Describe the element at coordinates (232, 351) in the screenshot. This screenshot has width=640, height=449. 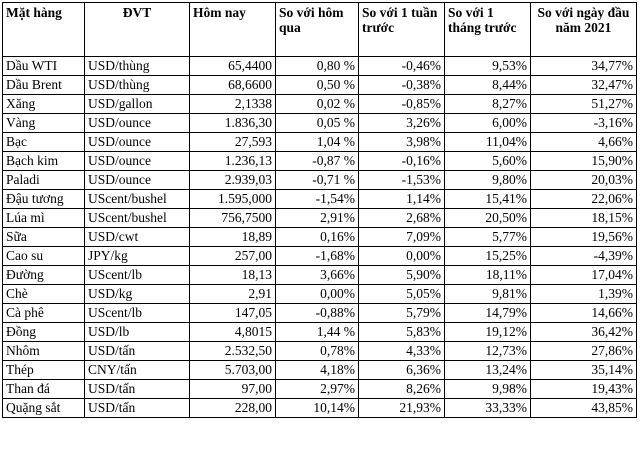
I see `price-today-cell: 2.532,50` at that location.